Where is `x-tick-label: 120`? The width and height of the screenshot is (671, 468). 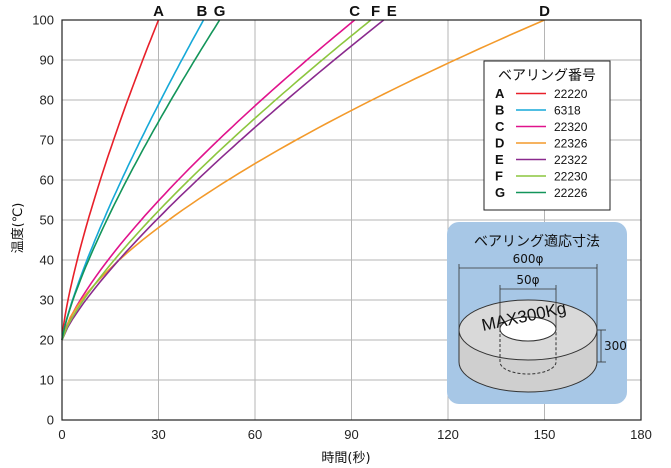 x-tick-label: 120 is located at coordinates (448, 434).